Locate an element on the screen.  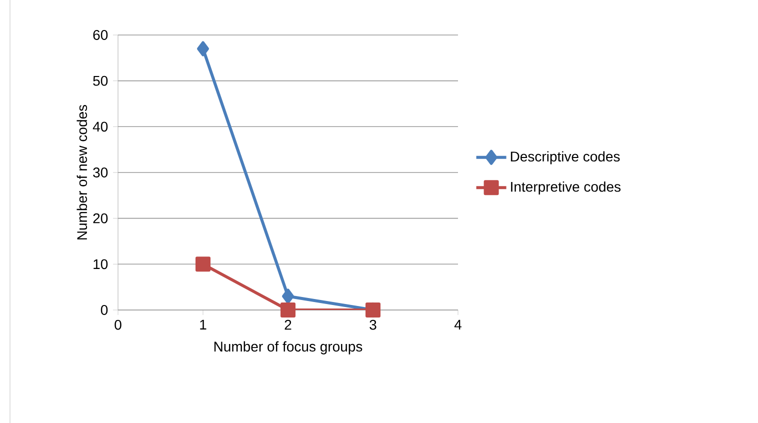
y-tick-label: 20 is located at coordinates (100, 218).